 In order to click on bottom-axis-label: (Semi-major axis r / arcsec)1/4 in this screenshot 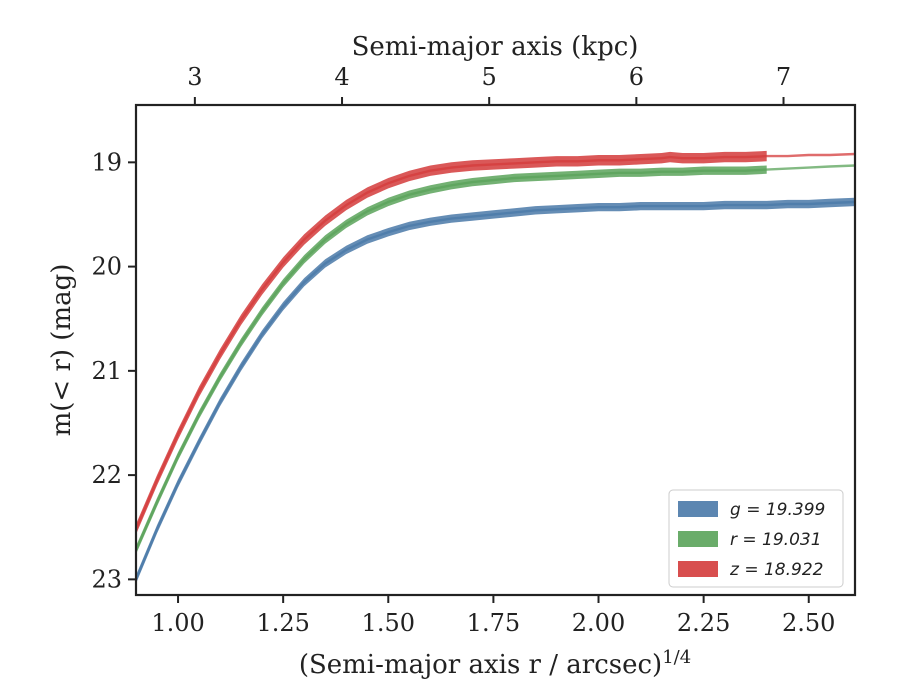, I will do `click(495, 663)`.